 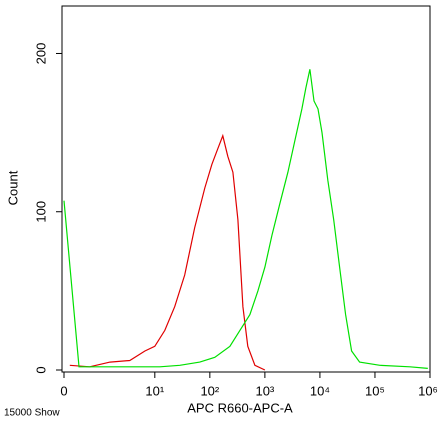 I want to click on x-tick-label: 10⁵, so click(x=375, y=390).